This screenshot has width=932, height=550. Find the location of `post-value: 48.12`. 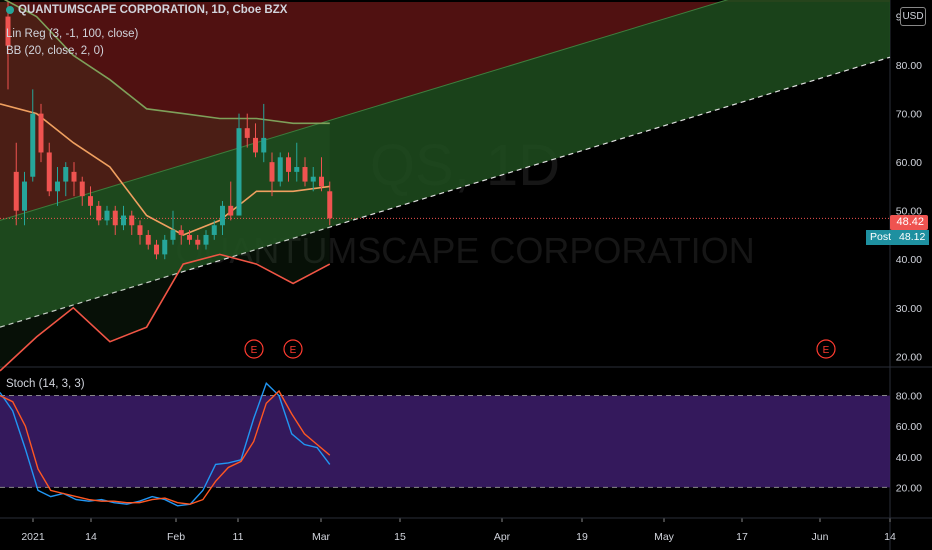

post-value: 48.12 is located at coordinates (912, 237).